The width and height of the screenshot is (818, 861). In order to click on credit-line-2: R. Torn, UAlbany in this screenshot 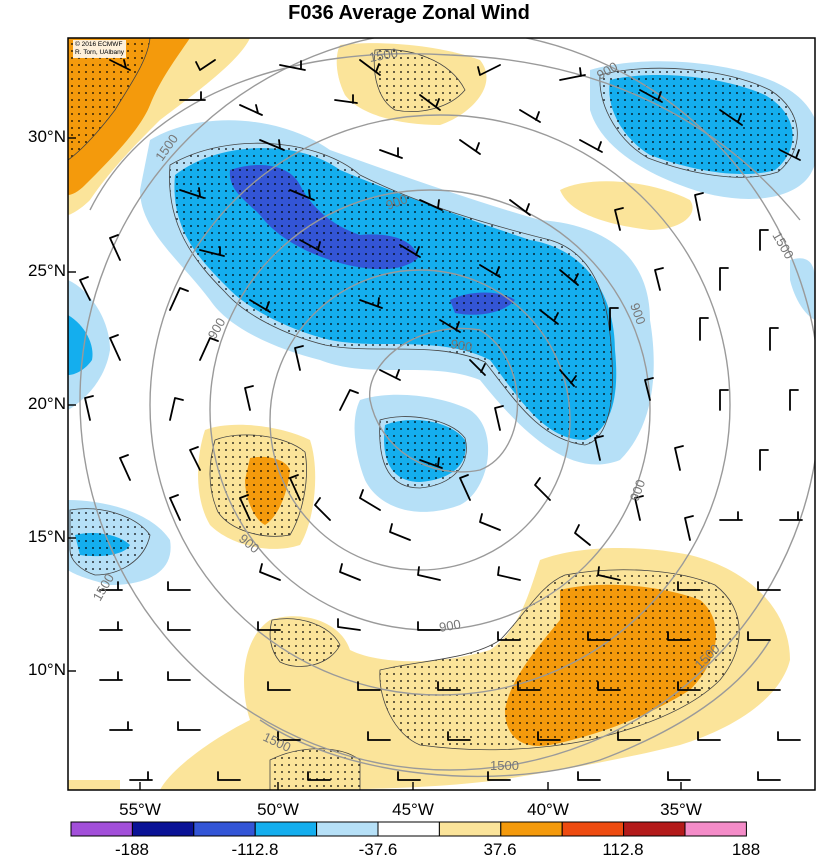, I will do `click(100, 52)`.